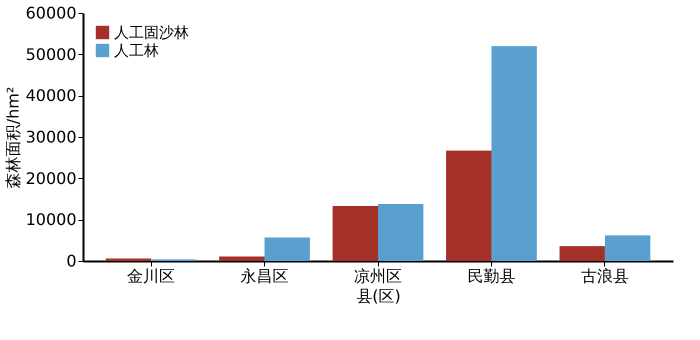  What do you see at coordinates (51, 178) in the screenshot?
I see `y-tick-label: 20000` at bounding box center [51, 178].